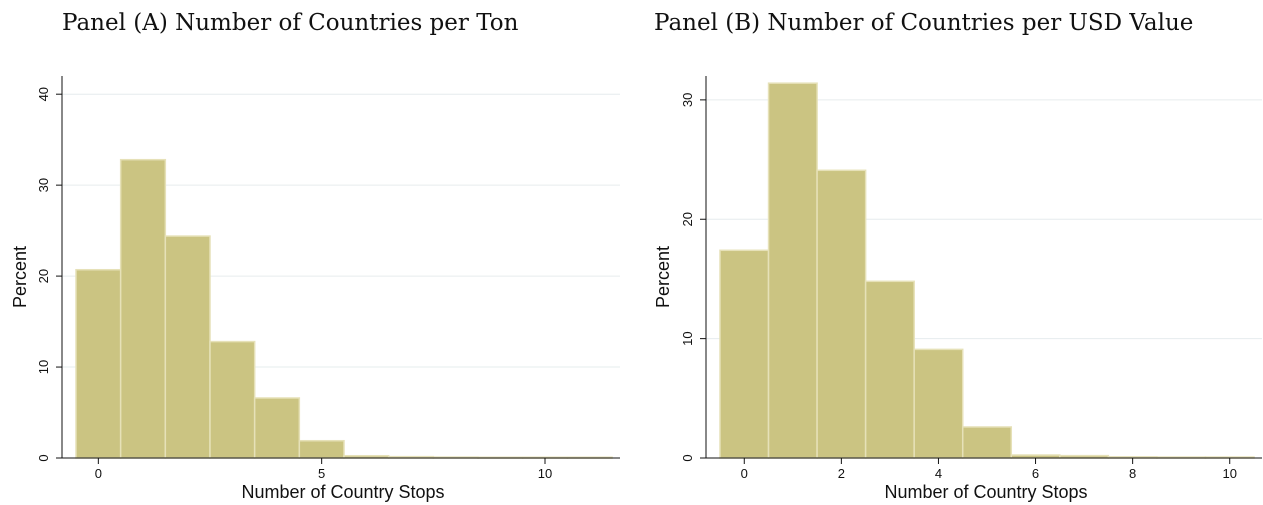 The height and width of the screenshot is (505, 1263). Describe the element at coordinates (321, 473) in the screenshot. I see `panel-a-x-tick-label: 5` at that location.